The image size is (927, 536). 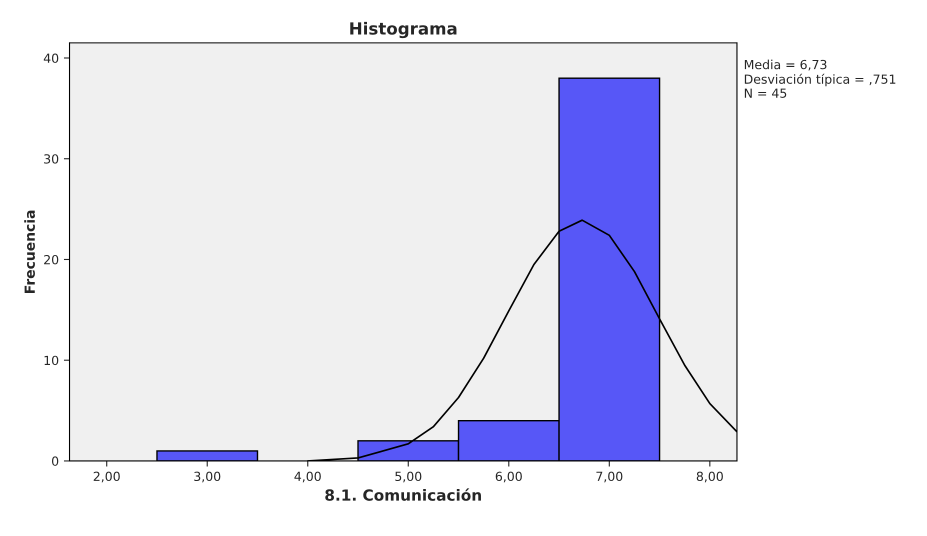 What do you see at coordinates (307, 477) in the screenshot?
I see `x-tick-label: 4,00` at bounding box center [307, 477].